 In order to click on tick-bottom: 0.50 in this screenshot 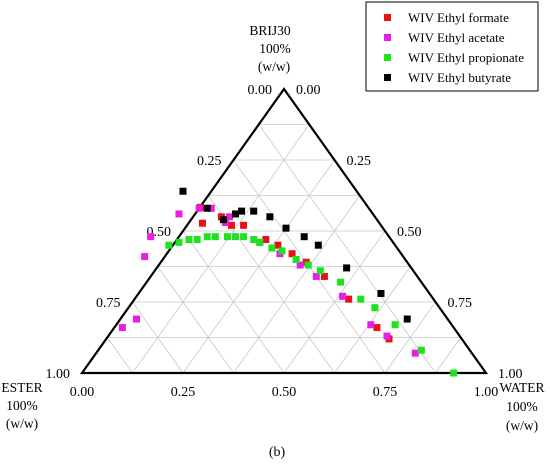, I will do `click(284, 392)`.